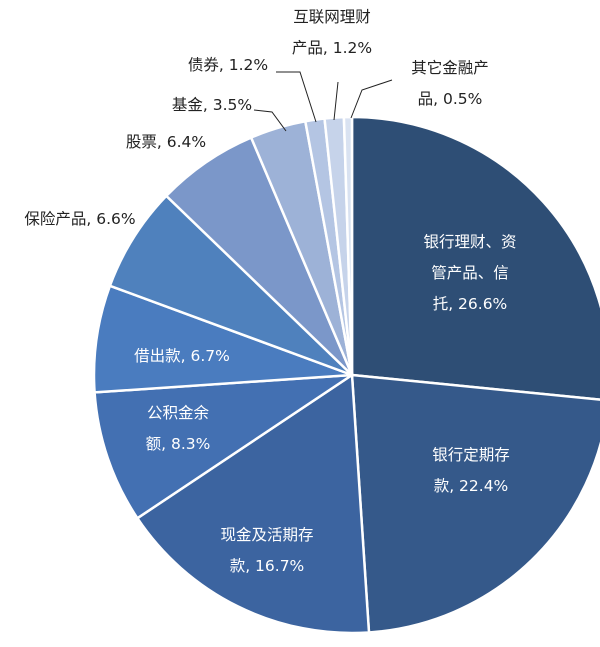 This screenshot has height=647, width=600. Describe the element at coordinates (471, 470) in the screenshot. I see `slice-label: 银行定期存款, 22.4%` at that location.